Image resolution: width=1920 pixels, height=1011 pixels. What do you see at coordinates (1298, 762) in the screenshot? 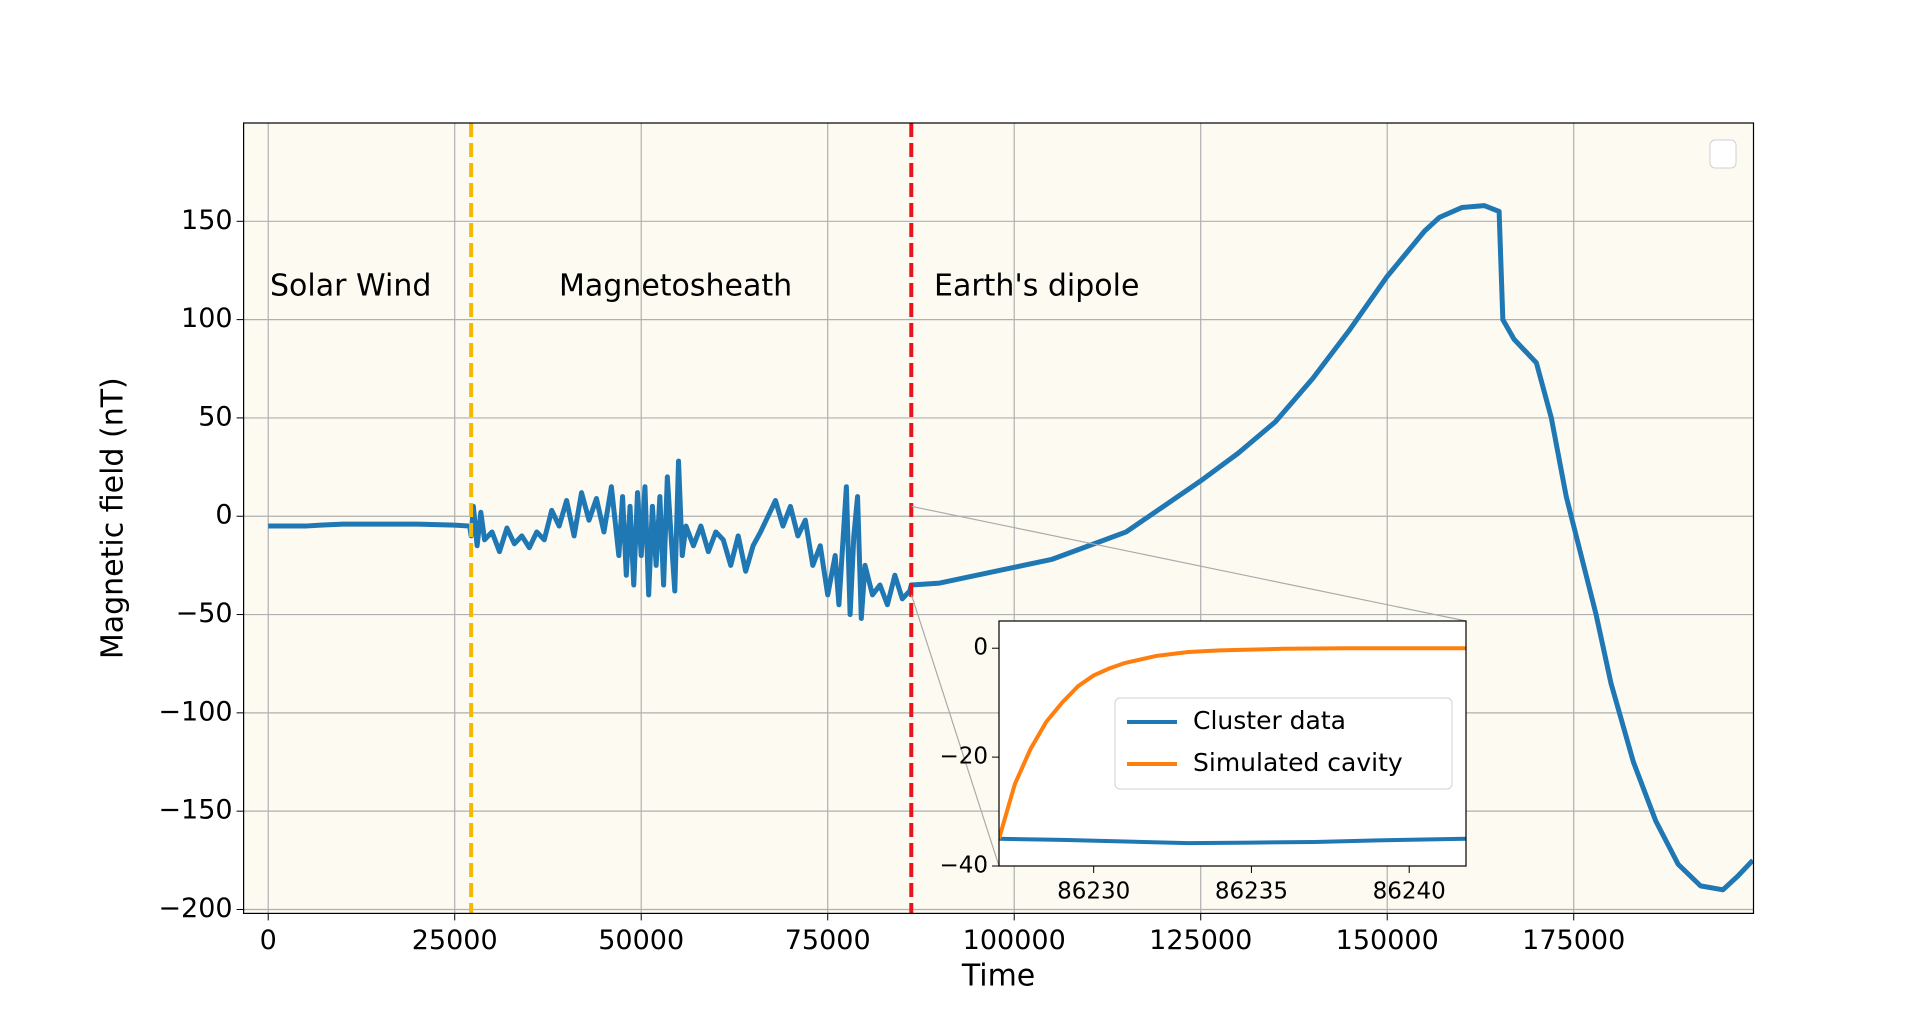
I see `legend-label: Simulated cavity` at bounding box center [1298, 762].